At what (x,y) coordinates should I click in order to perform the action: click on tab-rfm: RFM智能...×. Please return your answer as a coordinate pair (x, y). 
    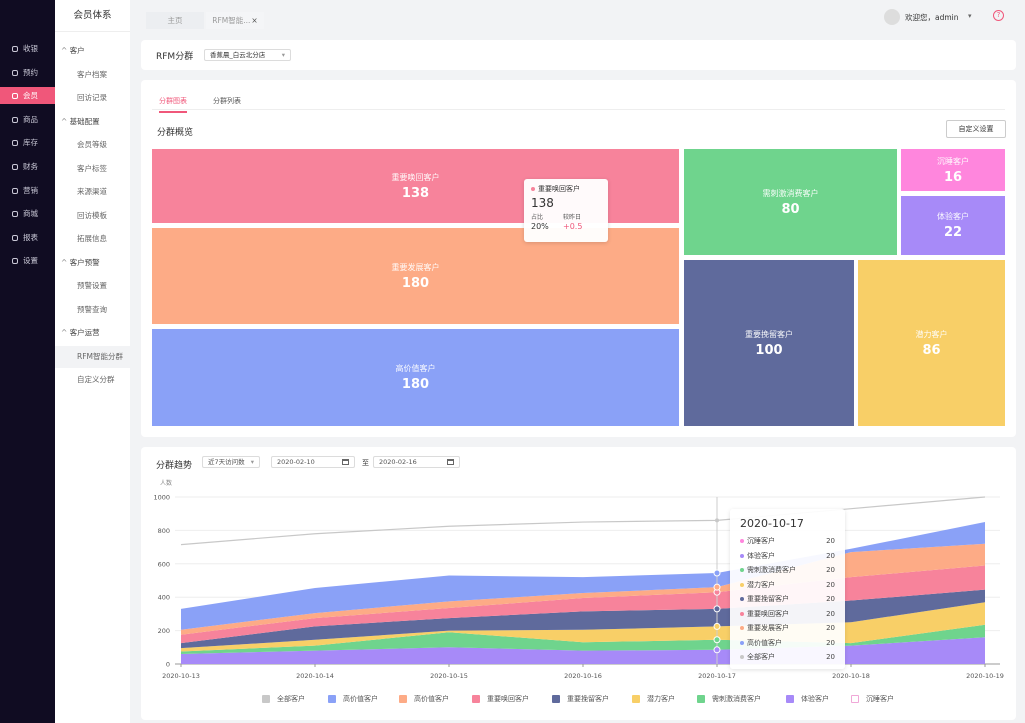
    Looking at the image, I should click on (235, 20).